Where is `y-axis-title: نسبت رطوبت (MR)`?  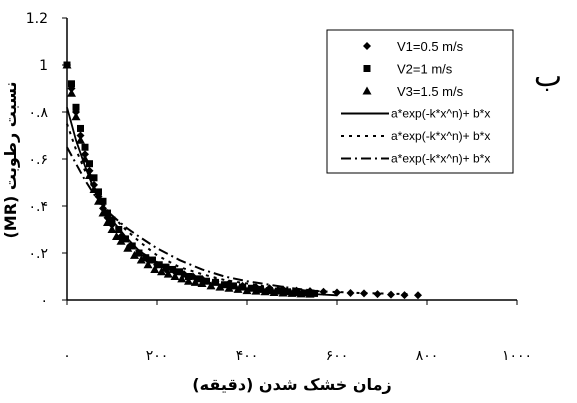
y-axis-title: نسبت رطوبت (MR) is located at coordinates (10, 159).